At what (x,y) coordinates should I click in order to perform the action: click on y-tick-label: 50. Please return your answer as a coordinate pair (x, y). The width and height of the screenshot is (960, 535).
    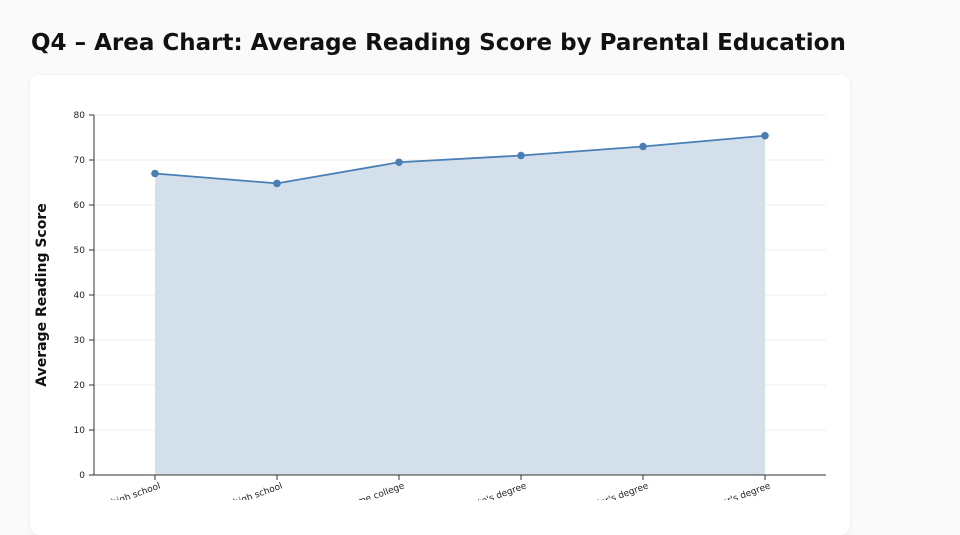
    Looking at the image, I should click on (80, 251).